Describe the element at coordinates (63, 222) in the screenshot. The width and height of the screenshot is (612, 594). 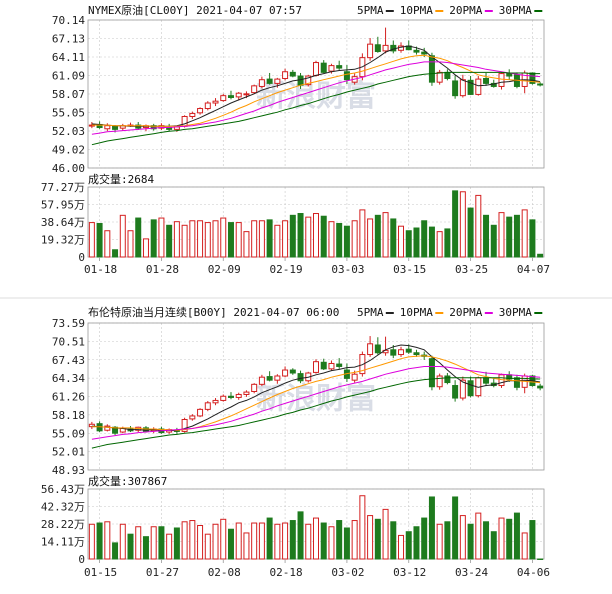
I see `volume-tick-label: 38.64万` at that location.